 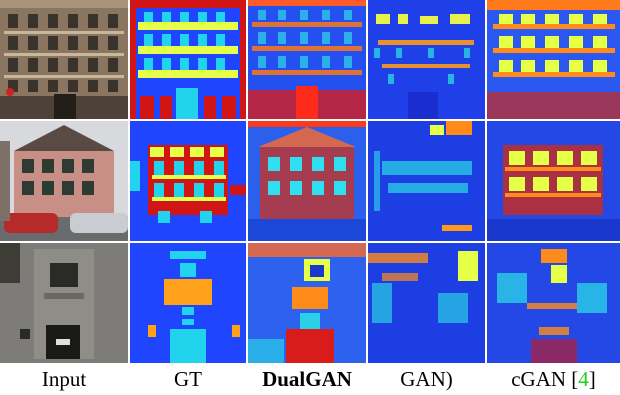 What do you see at coordinates (592, 379) in the screenshot?
I see `caption-cgan-suffix: ]` at bounding box center [592, 379].